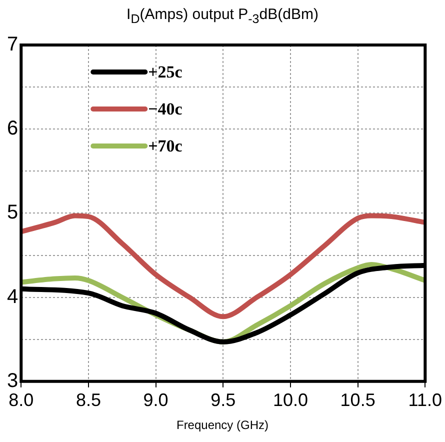 The width and height of the screenshot is (445, 442). Describe the element at coordinates (155, 400) in the screenshot. I see `x-tick-label: 9.0` at that location.